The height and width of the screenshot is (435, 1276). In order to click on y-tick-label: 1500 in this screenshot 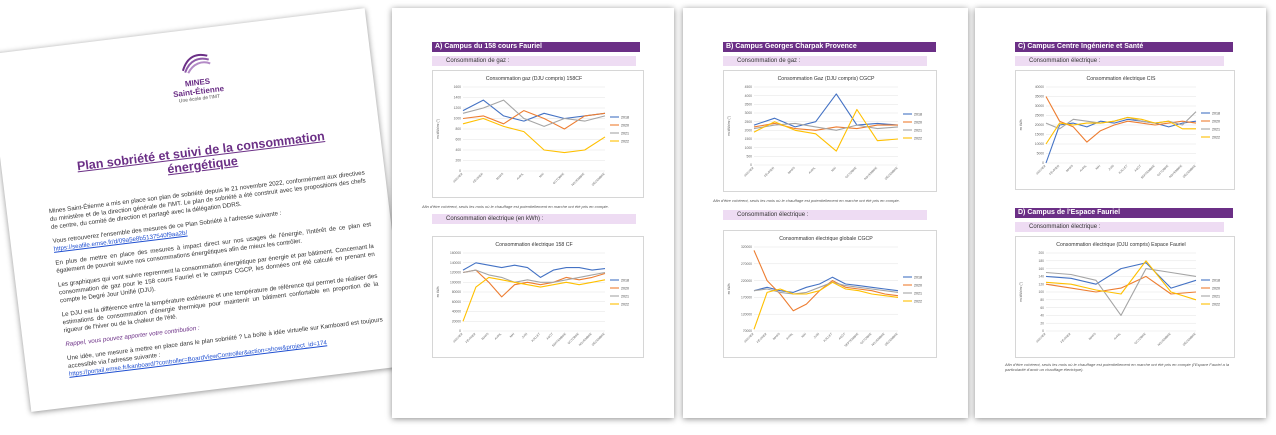, I will do `click(749, 139)`.